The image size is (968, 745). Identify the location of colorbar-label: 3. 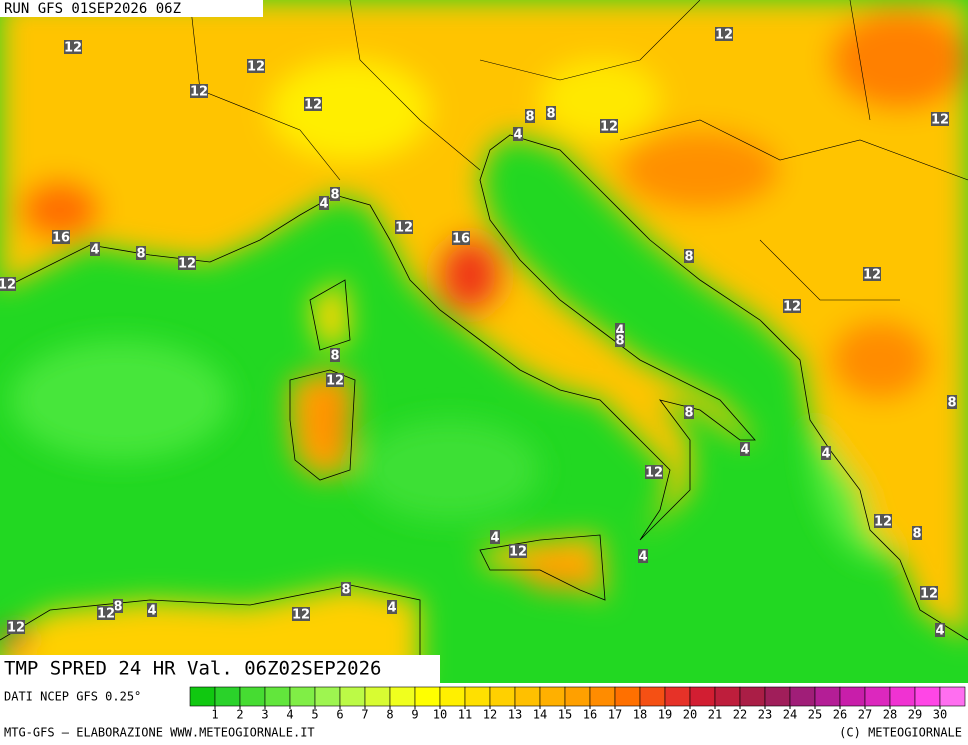
(264, 715).